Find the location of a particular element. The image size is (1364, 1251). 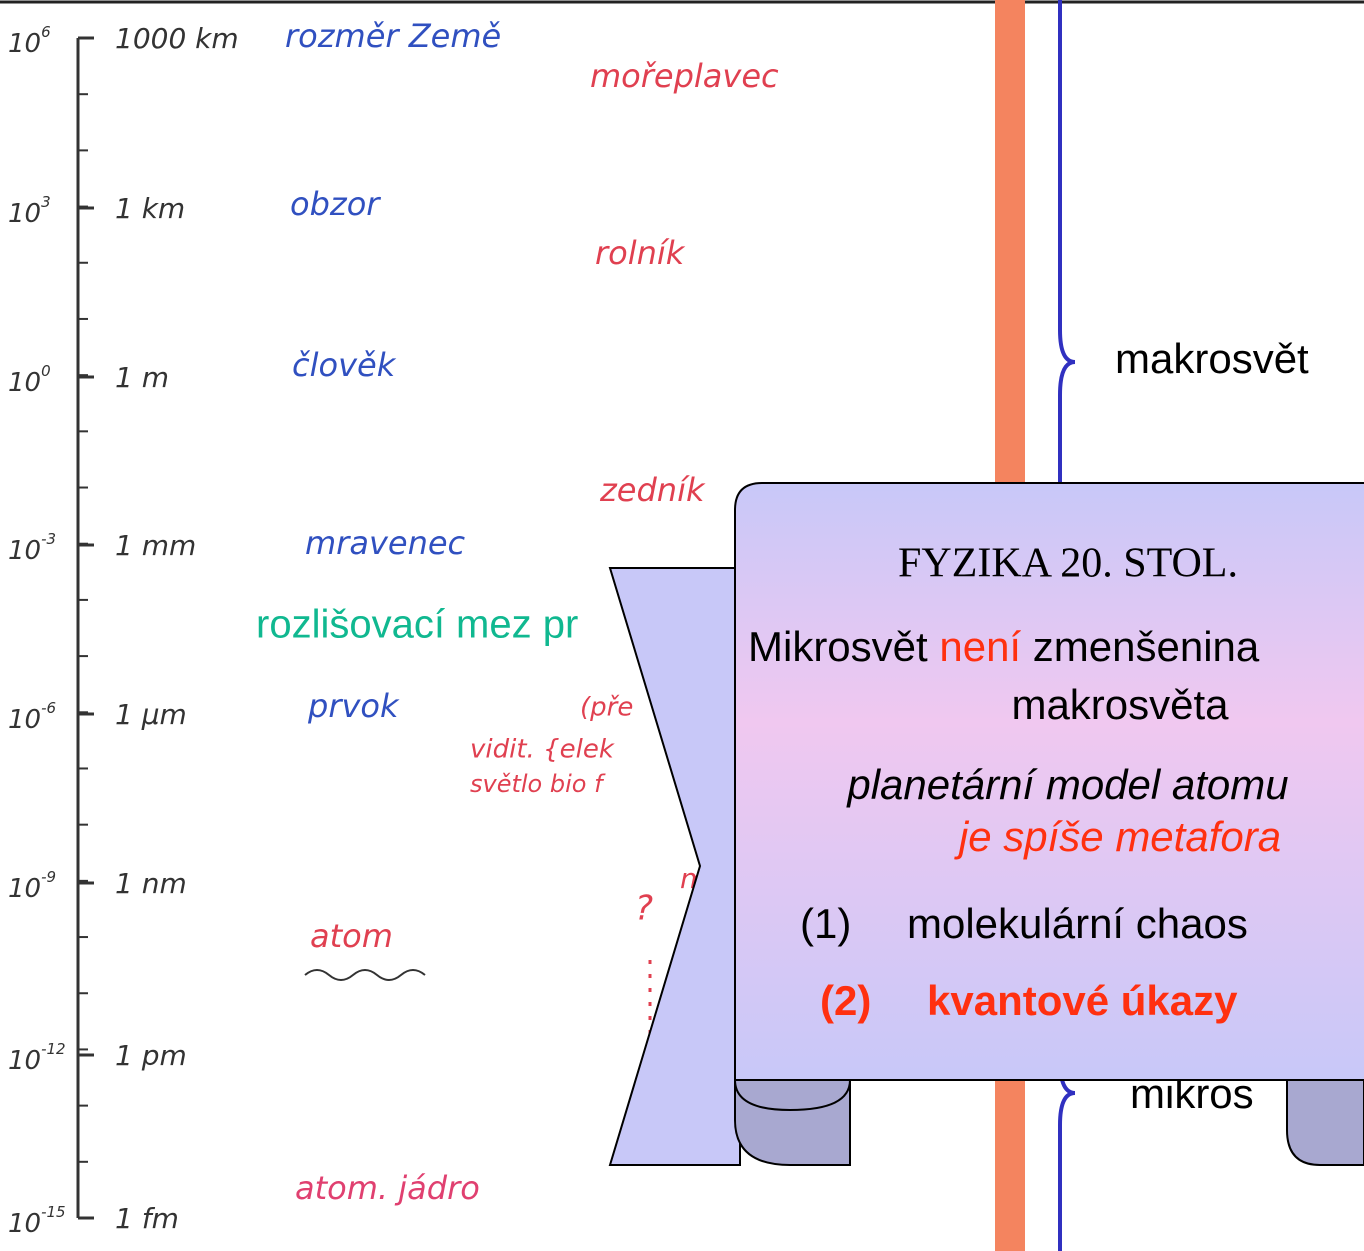

resolution-note: rozlišovací mez pr is located at coordinates (417, 625).